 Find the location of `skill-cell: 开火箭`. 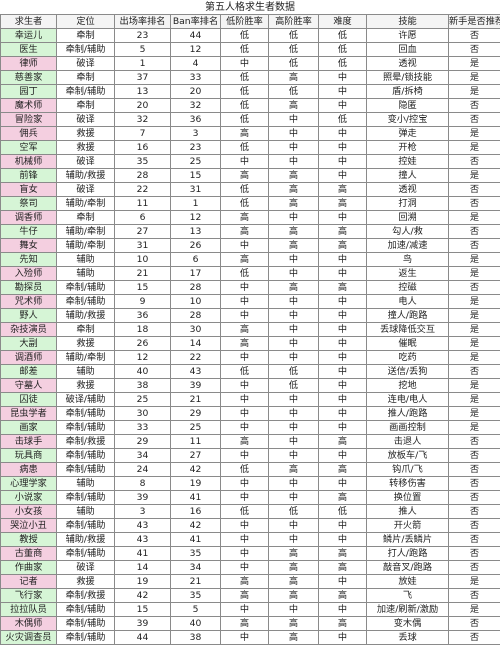

skill-cell: 开火箭 is located at coordinates (408, 526).